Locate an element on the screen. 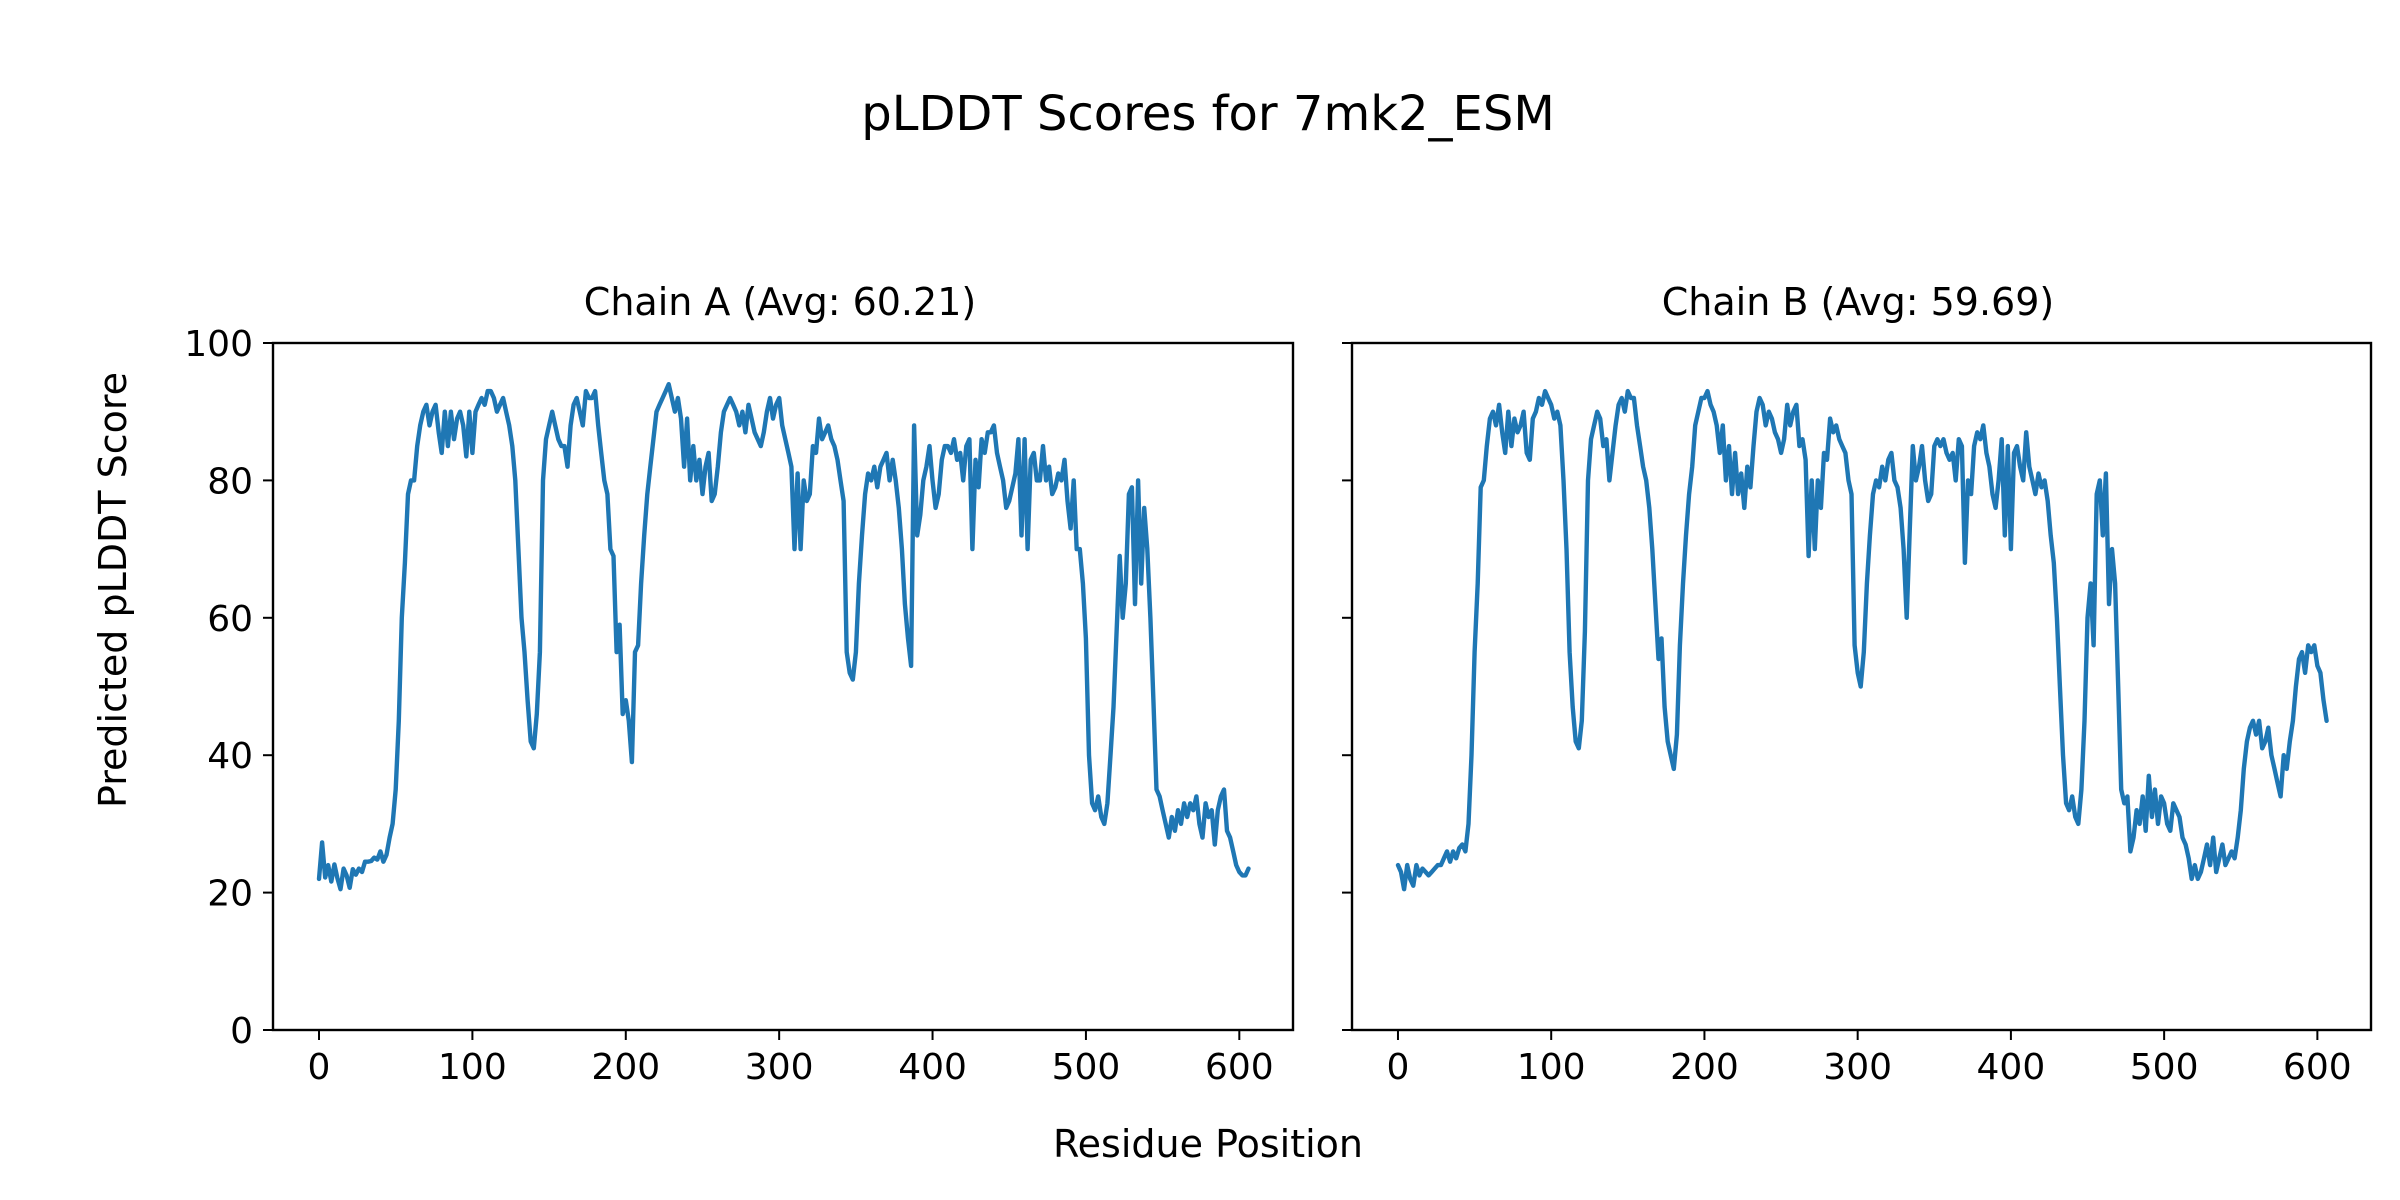 Image resolution: width=2400 pixels, height=1200 pixels. chain-a-x-tick-label: 300 is located at coordinates (779, 1067).